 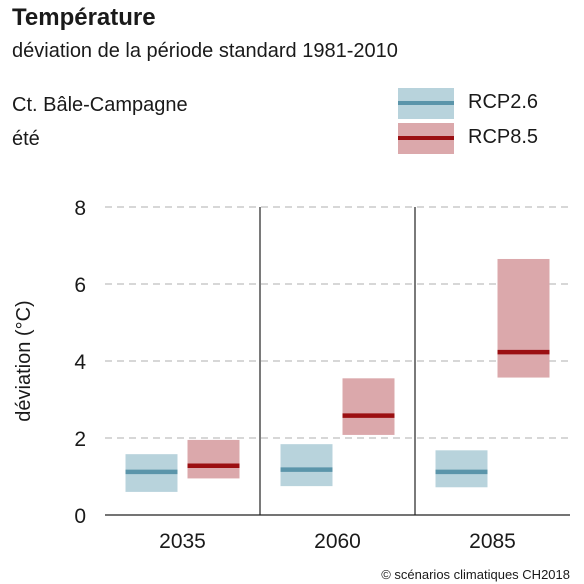 I want to click on x-tick-label: 2035, so click(x=182, y=541).